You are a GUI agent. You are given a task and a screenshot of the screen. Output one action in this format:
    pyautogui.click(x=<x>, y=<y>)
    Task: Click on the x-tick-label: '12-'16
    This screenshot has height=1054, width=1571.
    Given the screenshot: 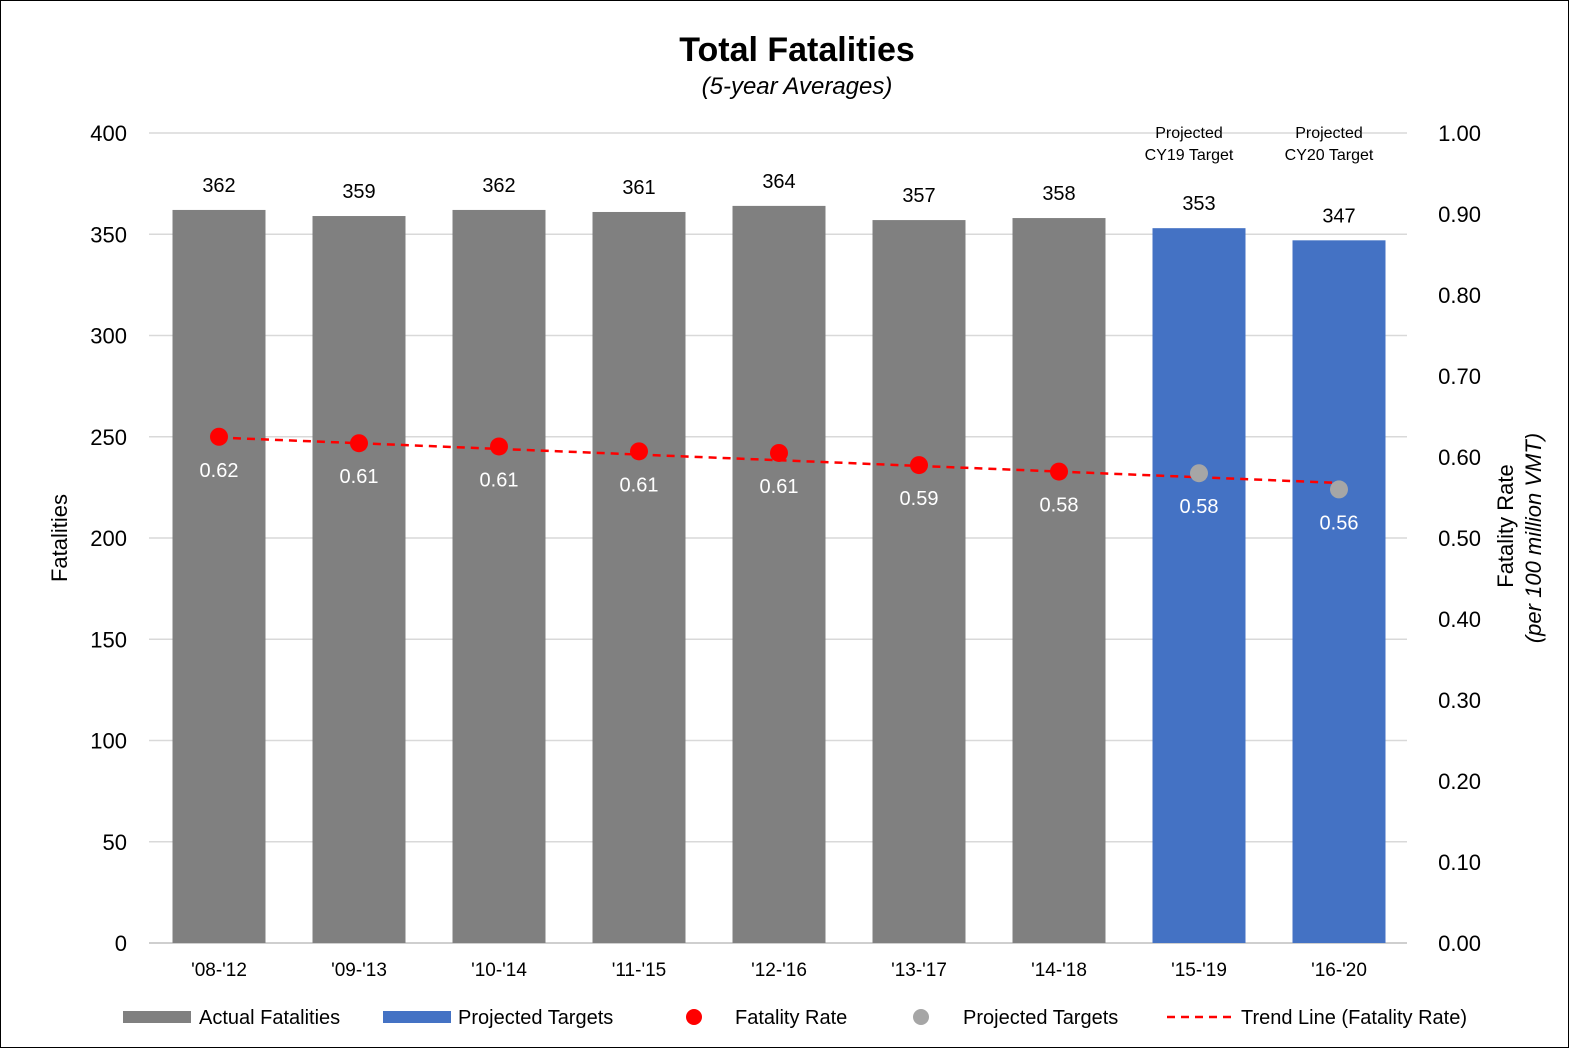 What is the action you would take?
    pyautogui.click(x=779, y=970)
    